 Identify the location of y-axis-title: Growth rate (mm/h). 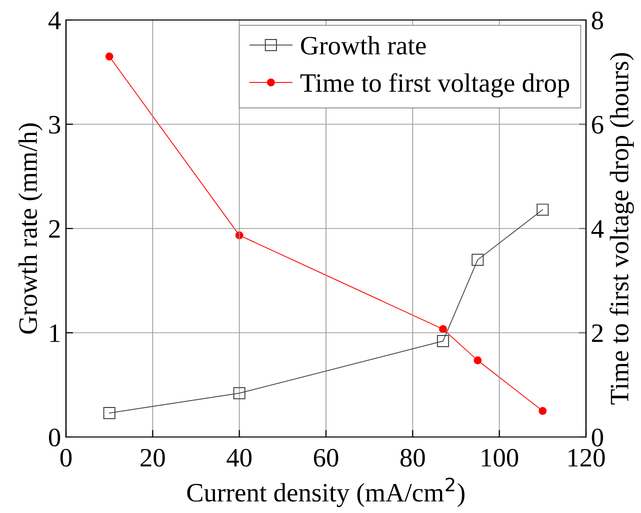
(30, 228).